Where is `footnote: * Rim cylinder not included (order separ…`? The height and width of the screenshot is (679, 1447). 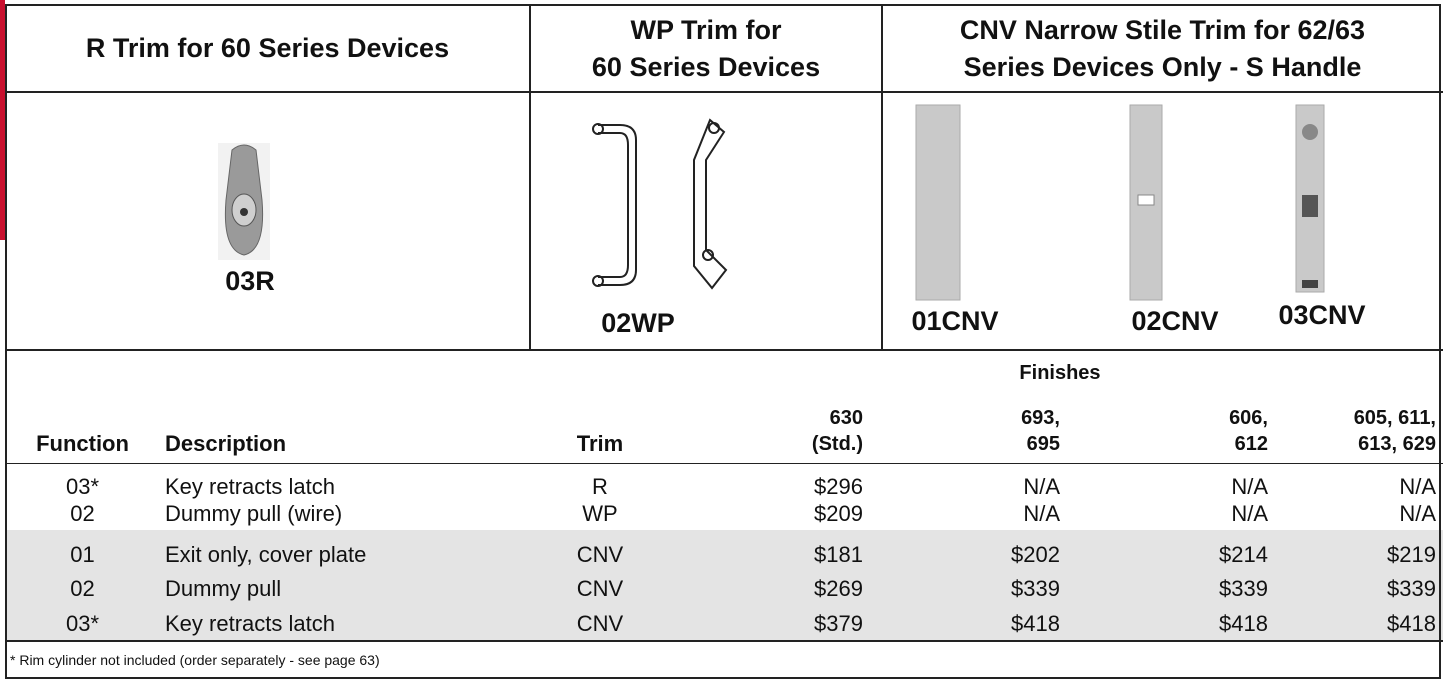 footnote: * Rim cylinder not included (order separ… is located at coordinates (195, 660).